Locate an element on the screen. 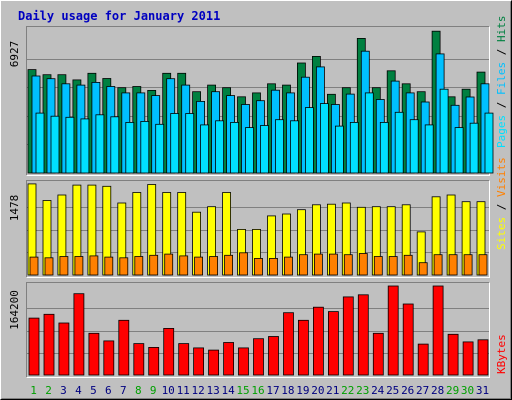 The image size is (512, 400). day-label-10: 10 is located at coordinates (168, 390).